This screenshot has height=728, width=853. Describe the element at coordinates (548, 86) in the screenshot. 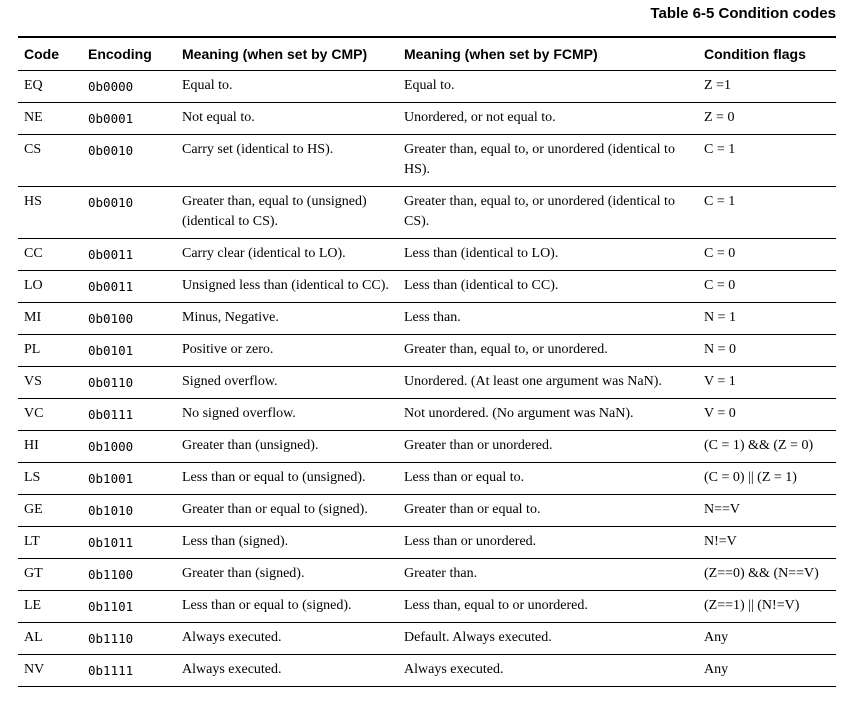

I see `cell-fcmp-meaning: Equal to.` at that location.